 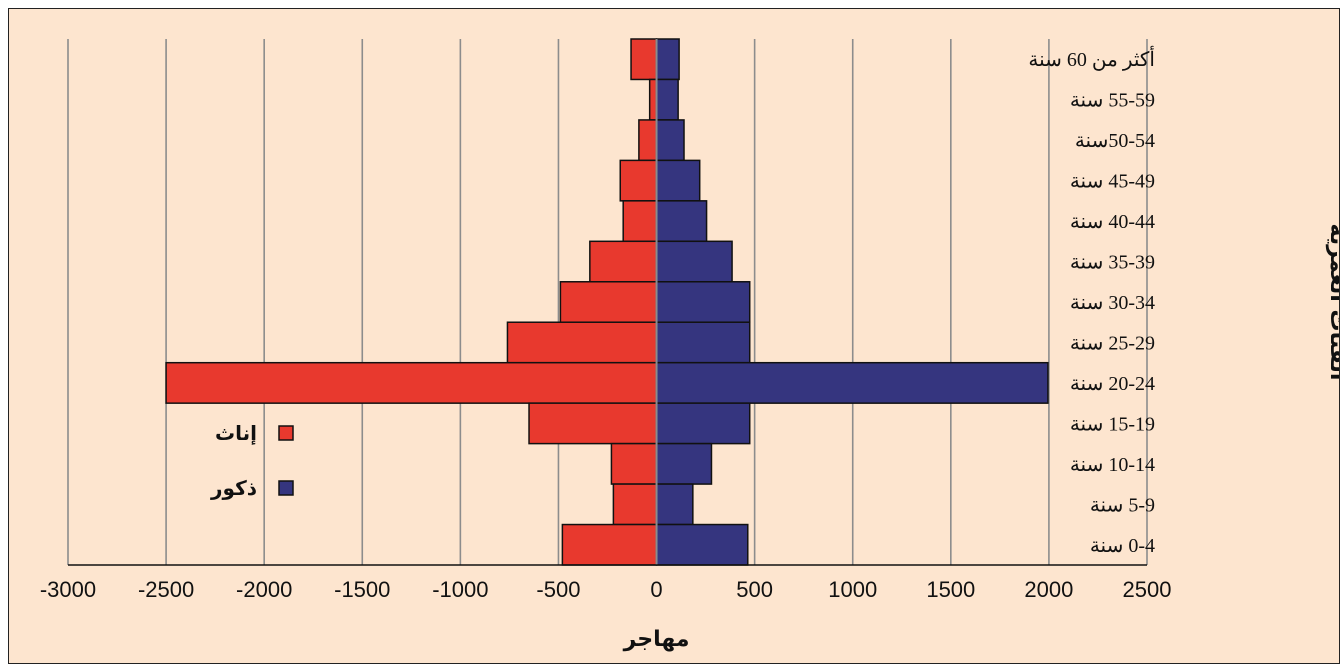 I want to click on category-label-0: أكثر من 60 سنة, so click(x=1091, y=58).